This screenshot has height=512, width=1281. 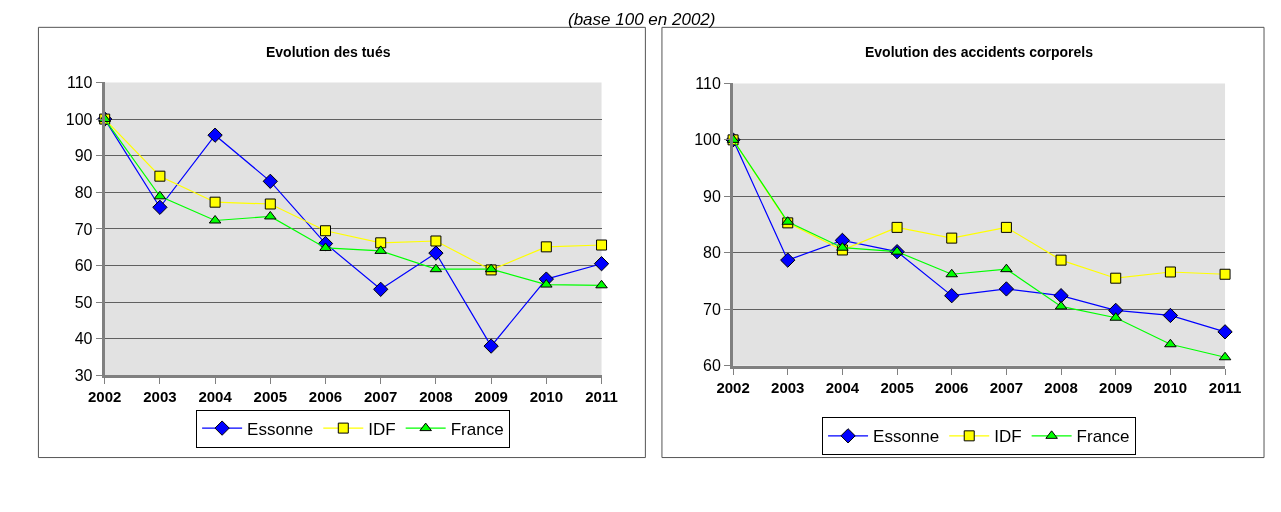 I want to click on y-tick-label: 50, so click(x=83, y=302).